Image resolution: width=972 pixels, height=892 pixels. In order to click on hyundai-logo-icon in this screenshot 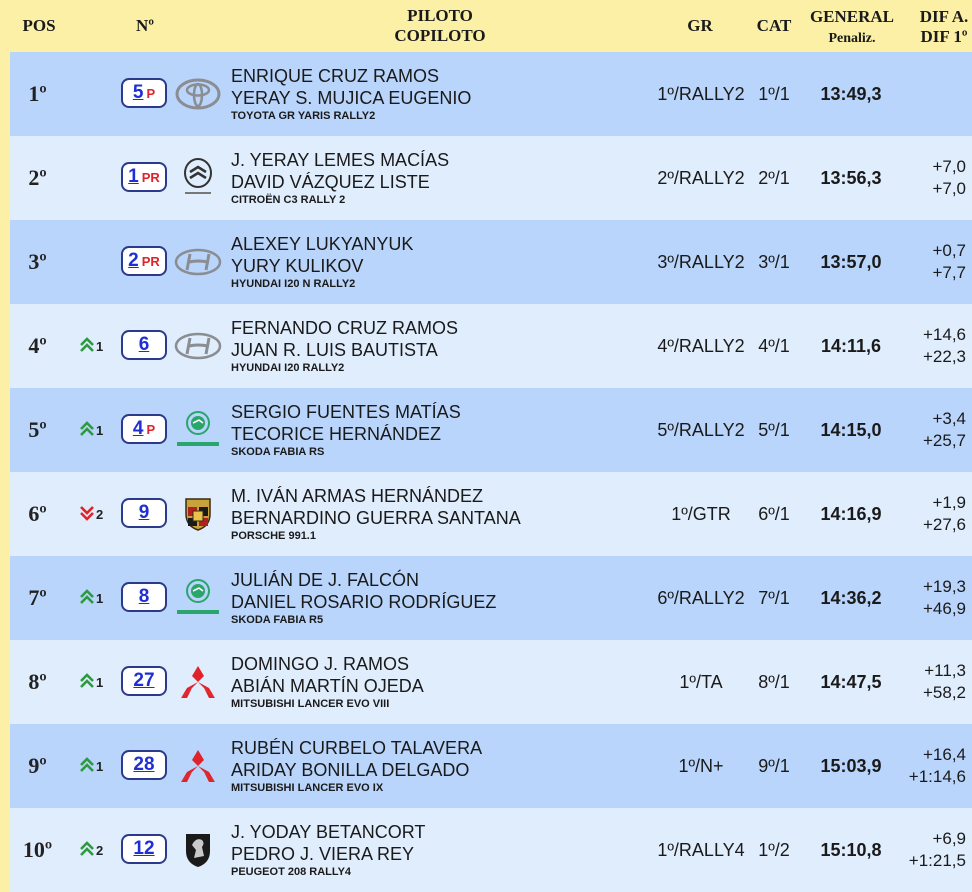, I will do `click(198, 346)`.